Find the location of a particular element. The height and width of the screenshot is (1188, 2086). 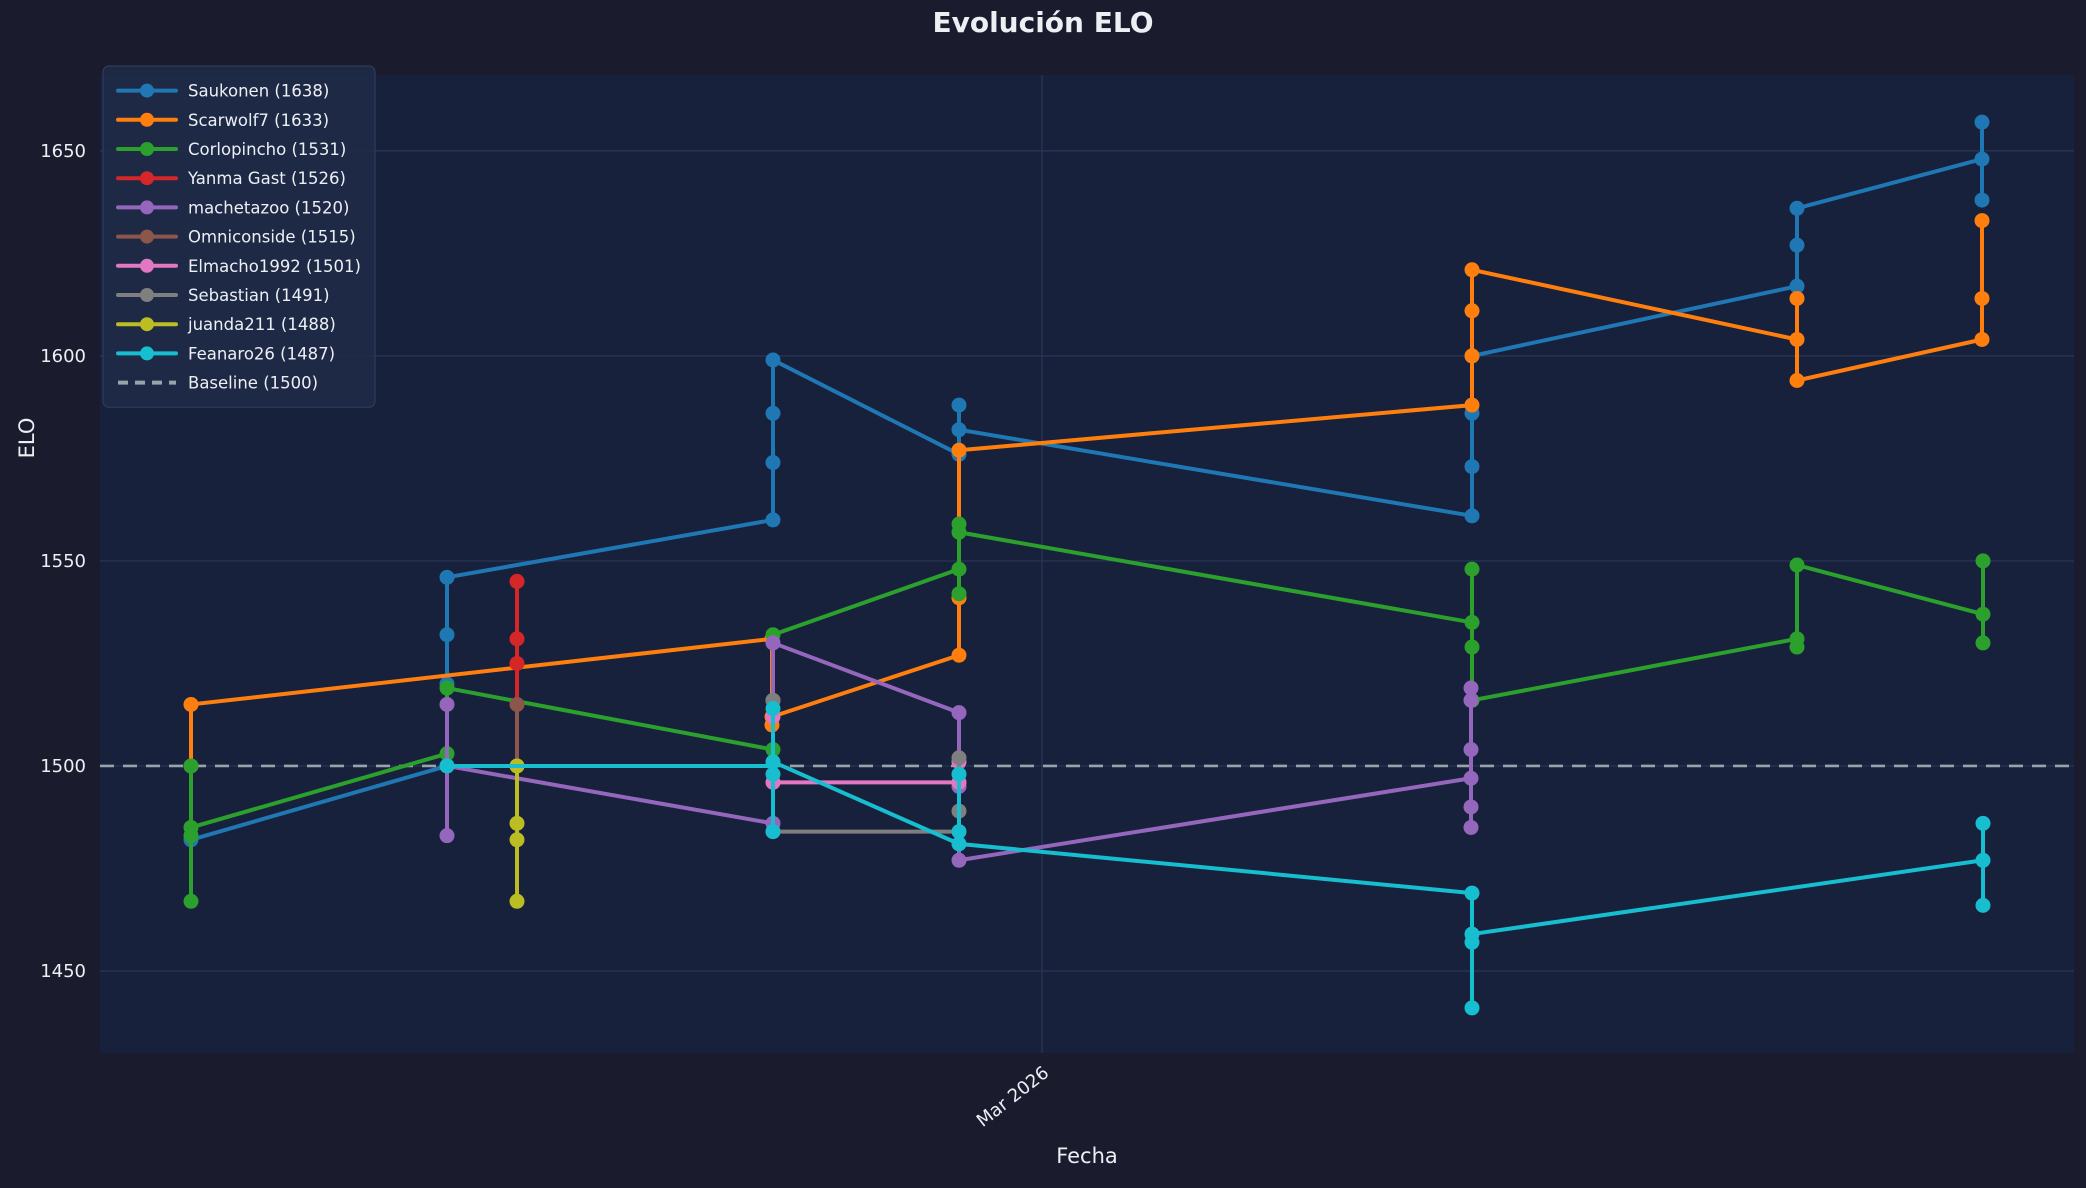

data-point-omniconside is located at coordinates (517, 704).